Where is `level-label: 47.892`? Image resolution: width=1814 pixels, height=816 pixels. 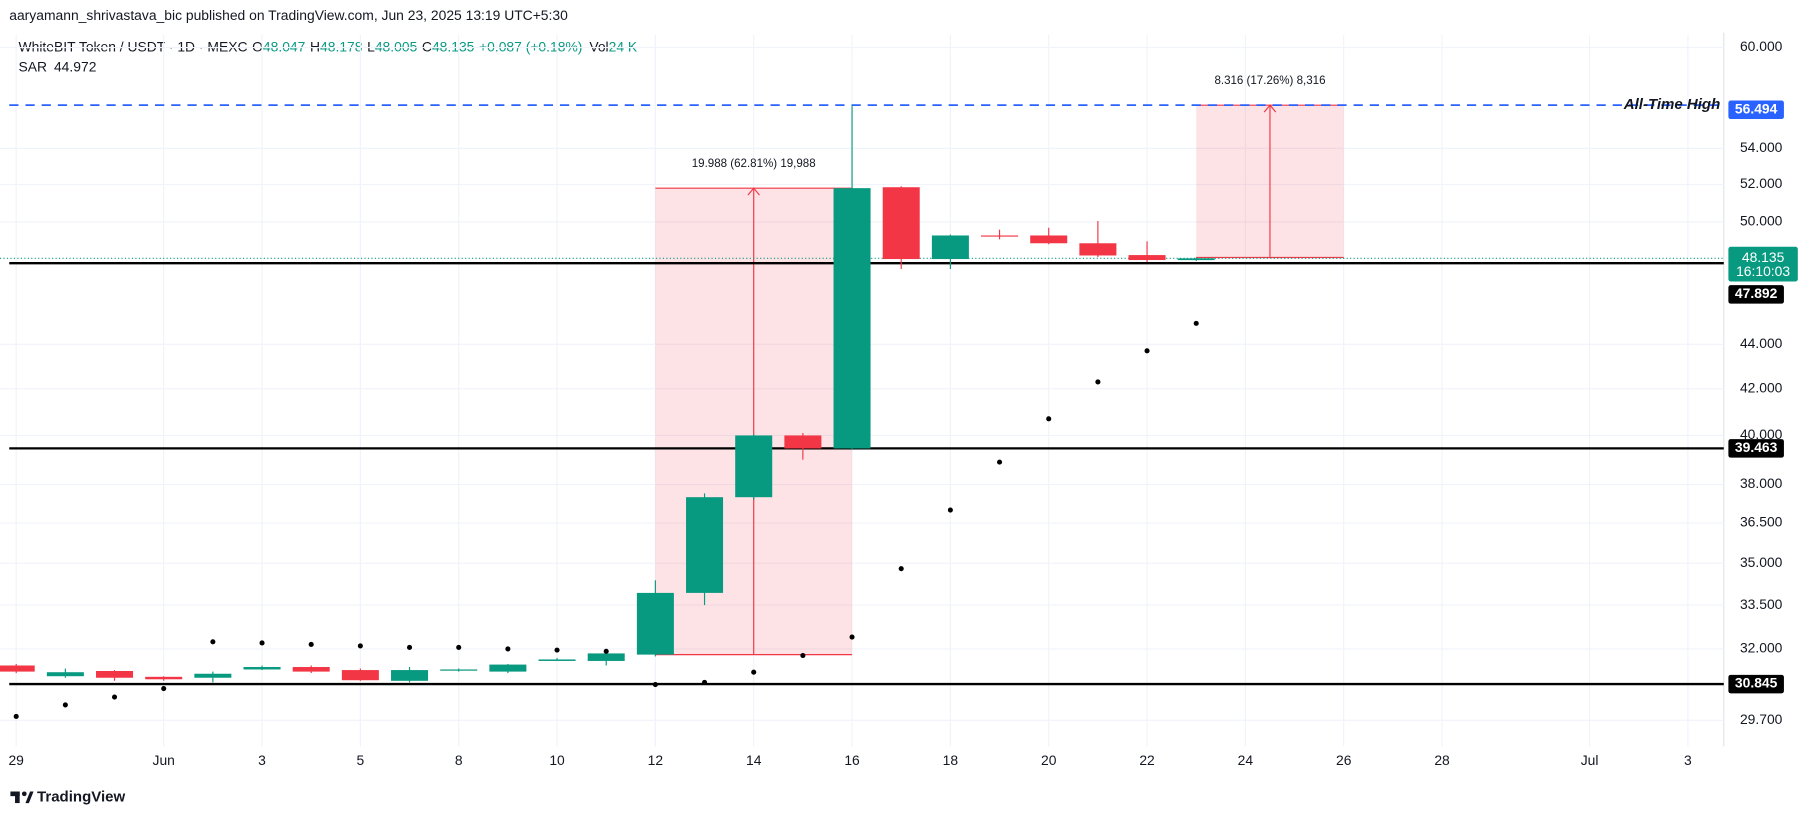
level-label: 47.892 is located at coordinates (1756, 293).